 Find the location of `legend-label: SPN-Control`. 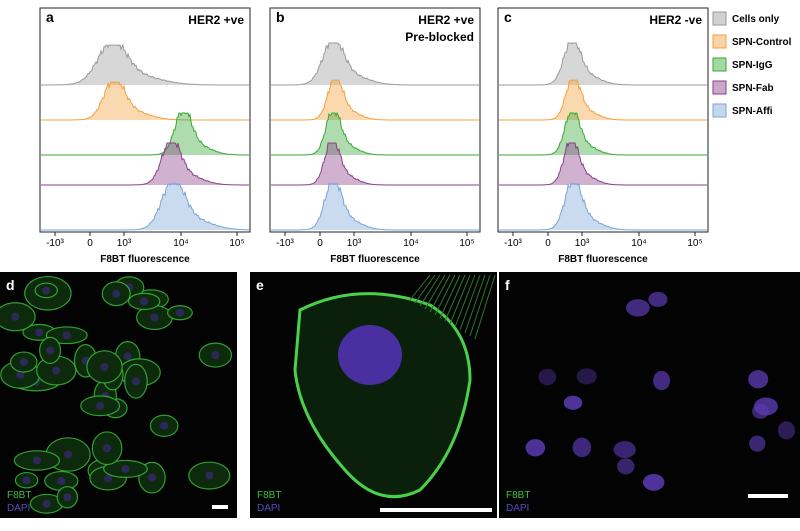

legend-label: SPN-Control is located at coordinates (762, 42).